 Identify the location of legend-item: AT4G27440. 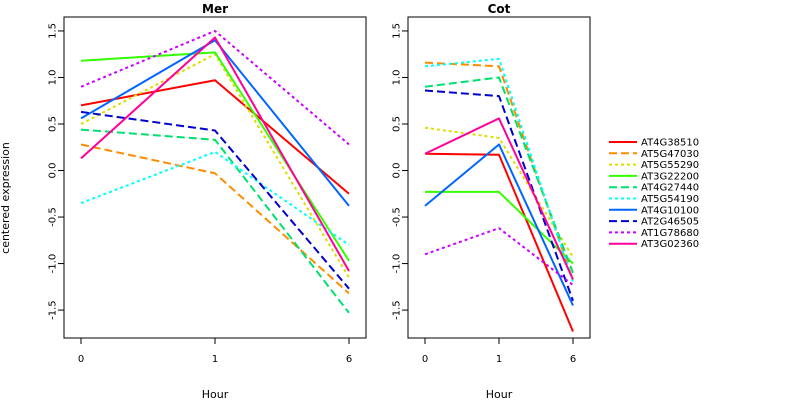
(654, 188).